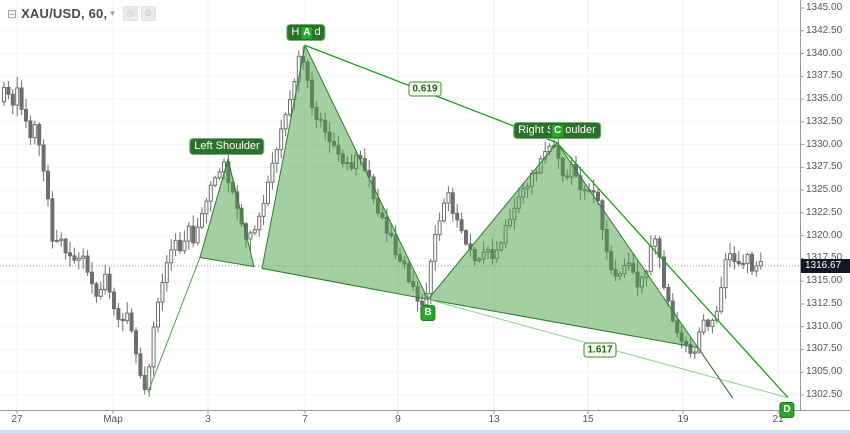  I want to click on symbol-legend: ⊟ XAU/USD, 60, ▾ ◎ ⚙, so click(81, 13).